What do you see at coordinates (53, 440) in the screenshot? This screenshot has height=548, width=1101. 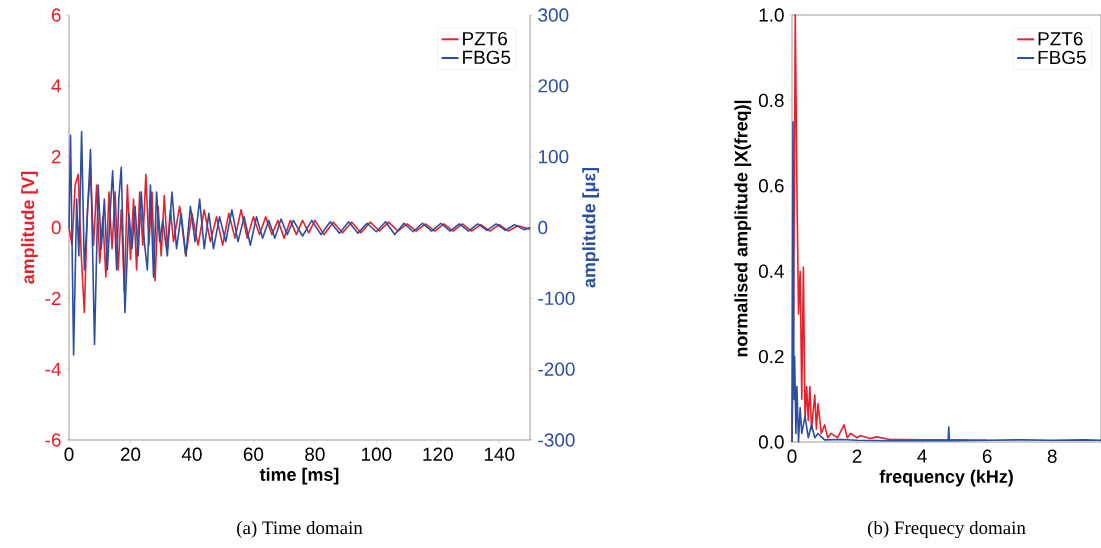 I see `y-tick-label: -6` at bounding box center [53, 440].